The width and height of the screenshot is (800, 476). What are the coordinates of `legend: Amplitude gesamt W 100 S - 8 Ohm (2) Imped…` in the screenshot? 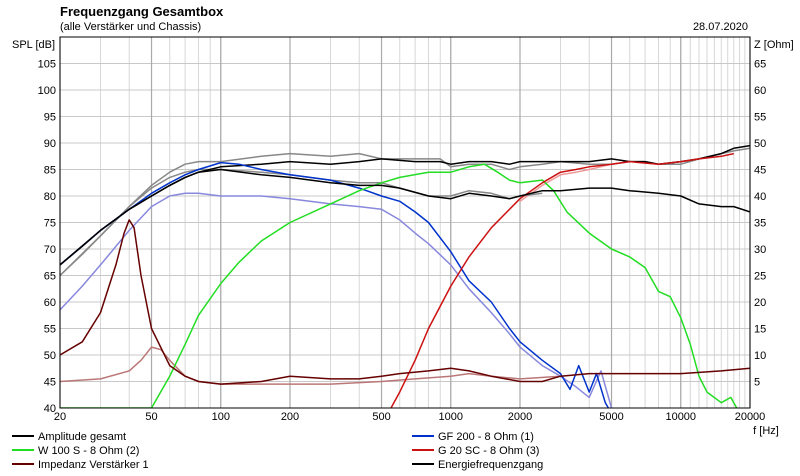 It's located at (277, 451).